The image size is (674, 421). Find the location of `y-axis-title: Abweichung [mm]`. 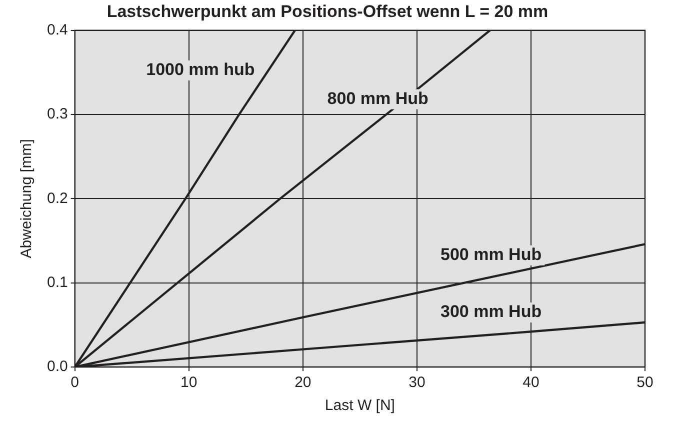

y-axis-title: Abweichung [mm] is located at coordinates (27, 198).